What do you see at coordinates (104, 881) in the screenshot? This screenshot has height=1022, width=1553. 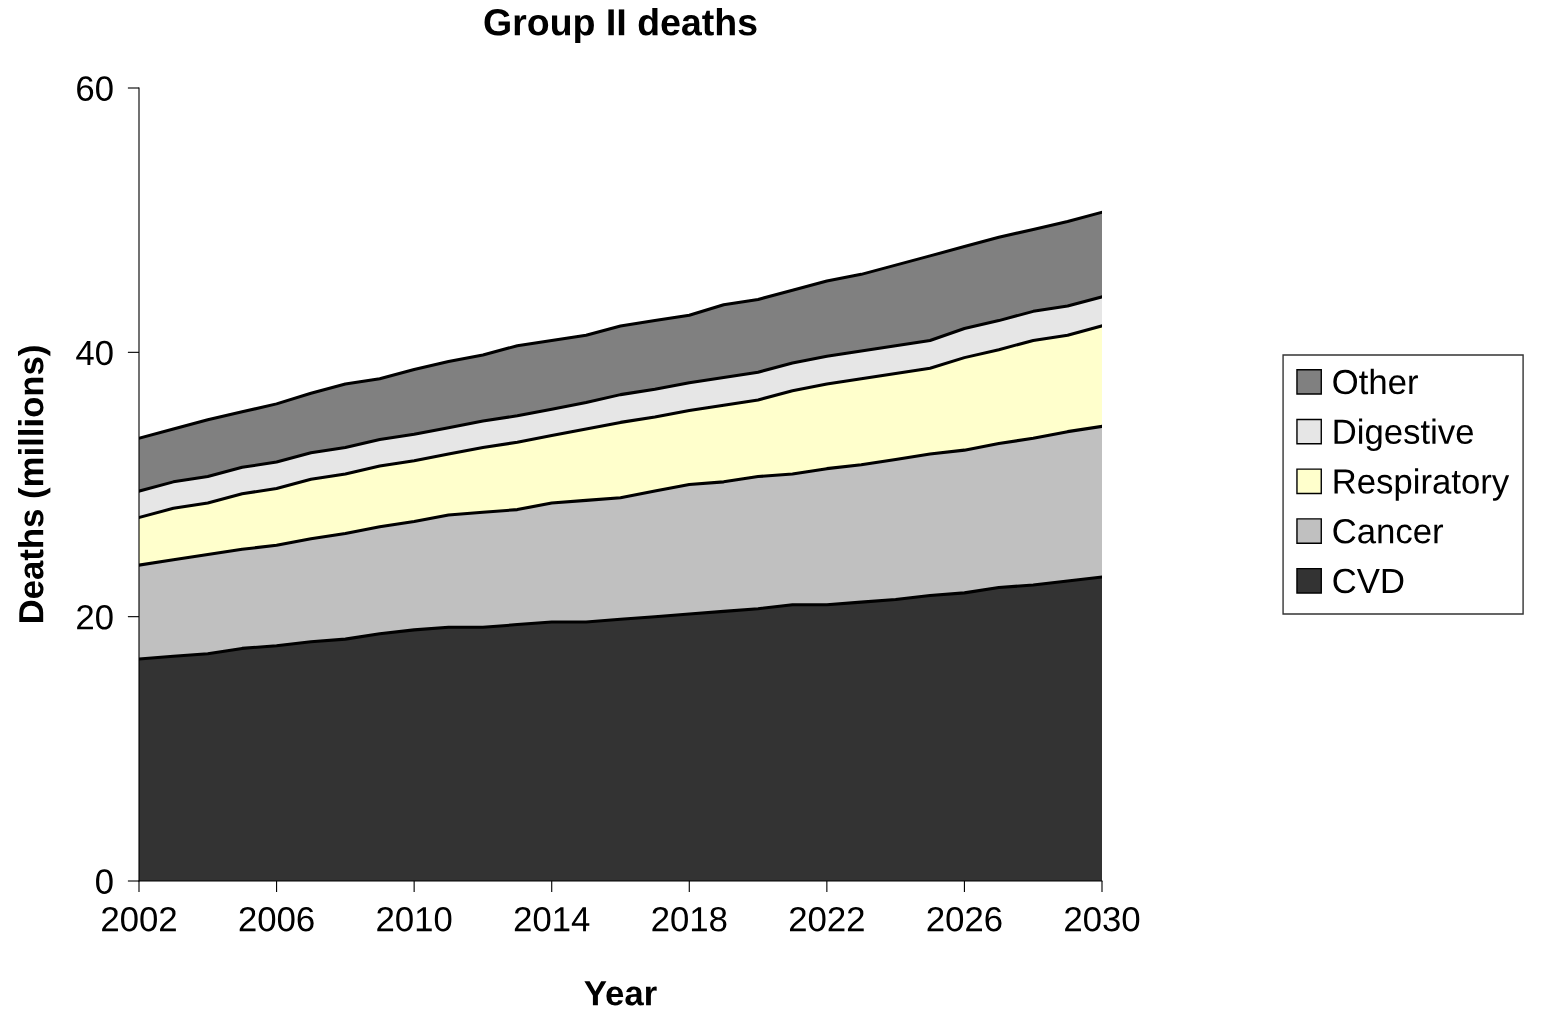 I see `y-tick-label: 0` at bounding box center [104, 881].